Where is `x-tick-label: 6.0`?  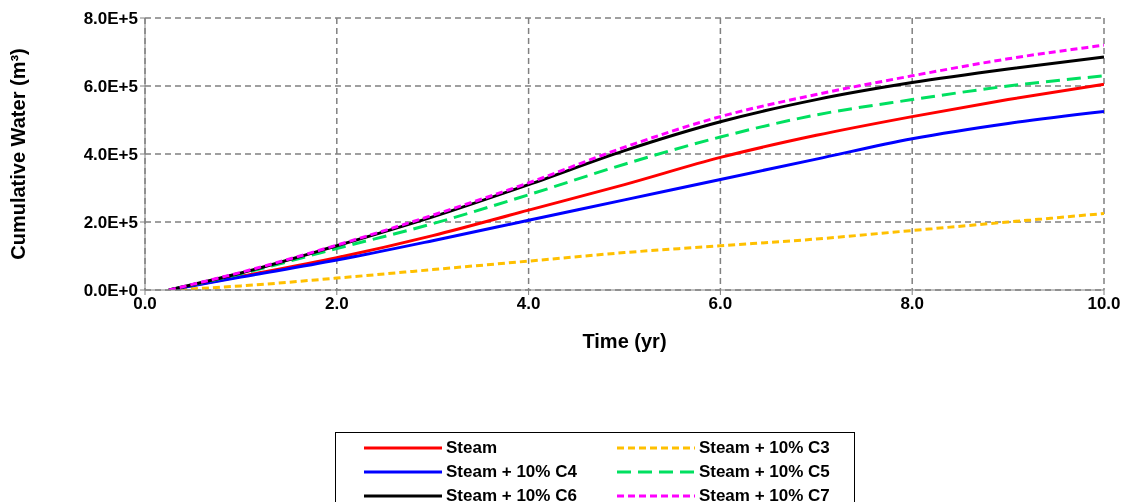
x-tick-label: 6.0 is located at coordinates (720, 304).